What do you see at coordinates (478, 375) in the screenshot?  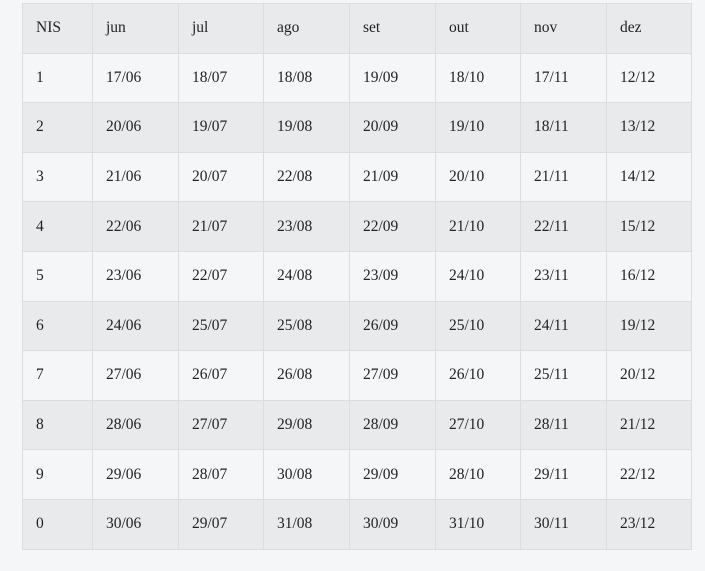 I see `date-cell: 26/10` at bounding box center [478, 375].